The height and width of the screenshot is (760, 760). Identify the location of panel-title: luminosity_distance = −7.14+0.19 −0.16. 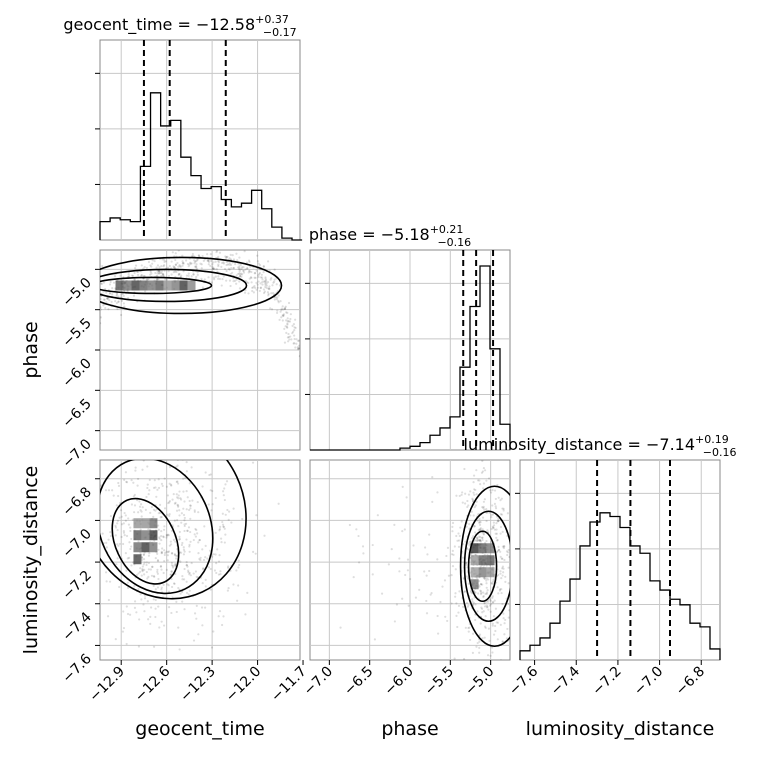
(600, 446).